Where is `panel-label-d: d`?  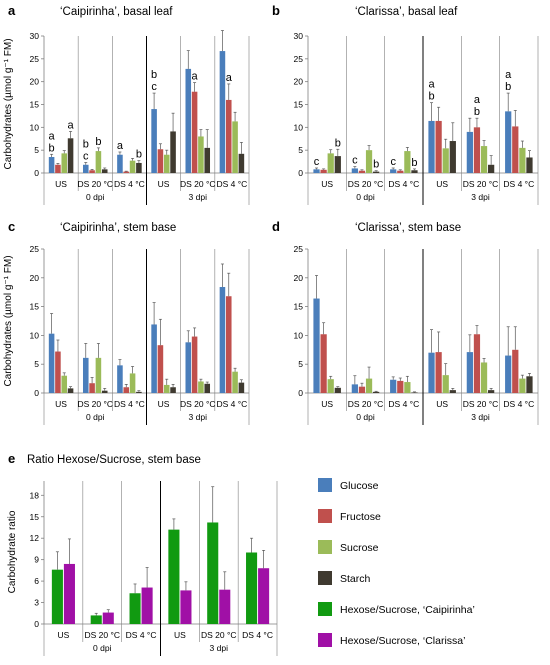
panel-label-d: d is located at coordinates (276, 226).